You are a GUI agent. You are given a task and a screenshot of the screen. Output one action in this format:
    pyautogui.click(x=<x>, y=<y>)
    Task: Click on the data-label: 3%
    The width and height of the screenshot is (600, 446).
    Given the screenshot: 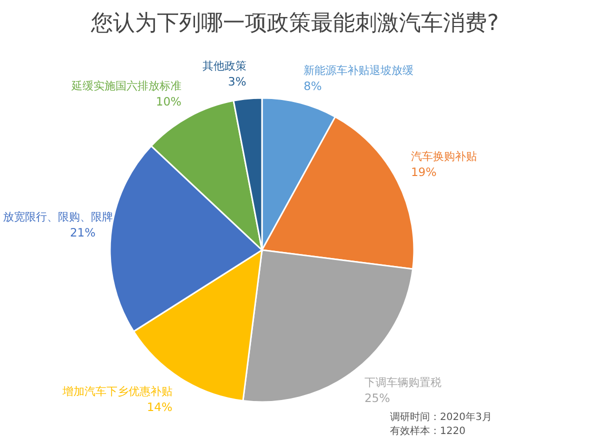 What is the action you would take?
    pyautogui.click(x=237, y=81)
    